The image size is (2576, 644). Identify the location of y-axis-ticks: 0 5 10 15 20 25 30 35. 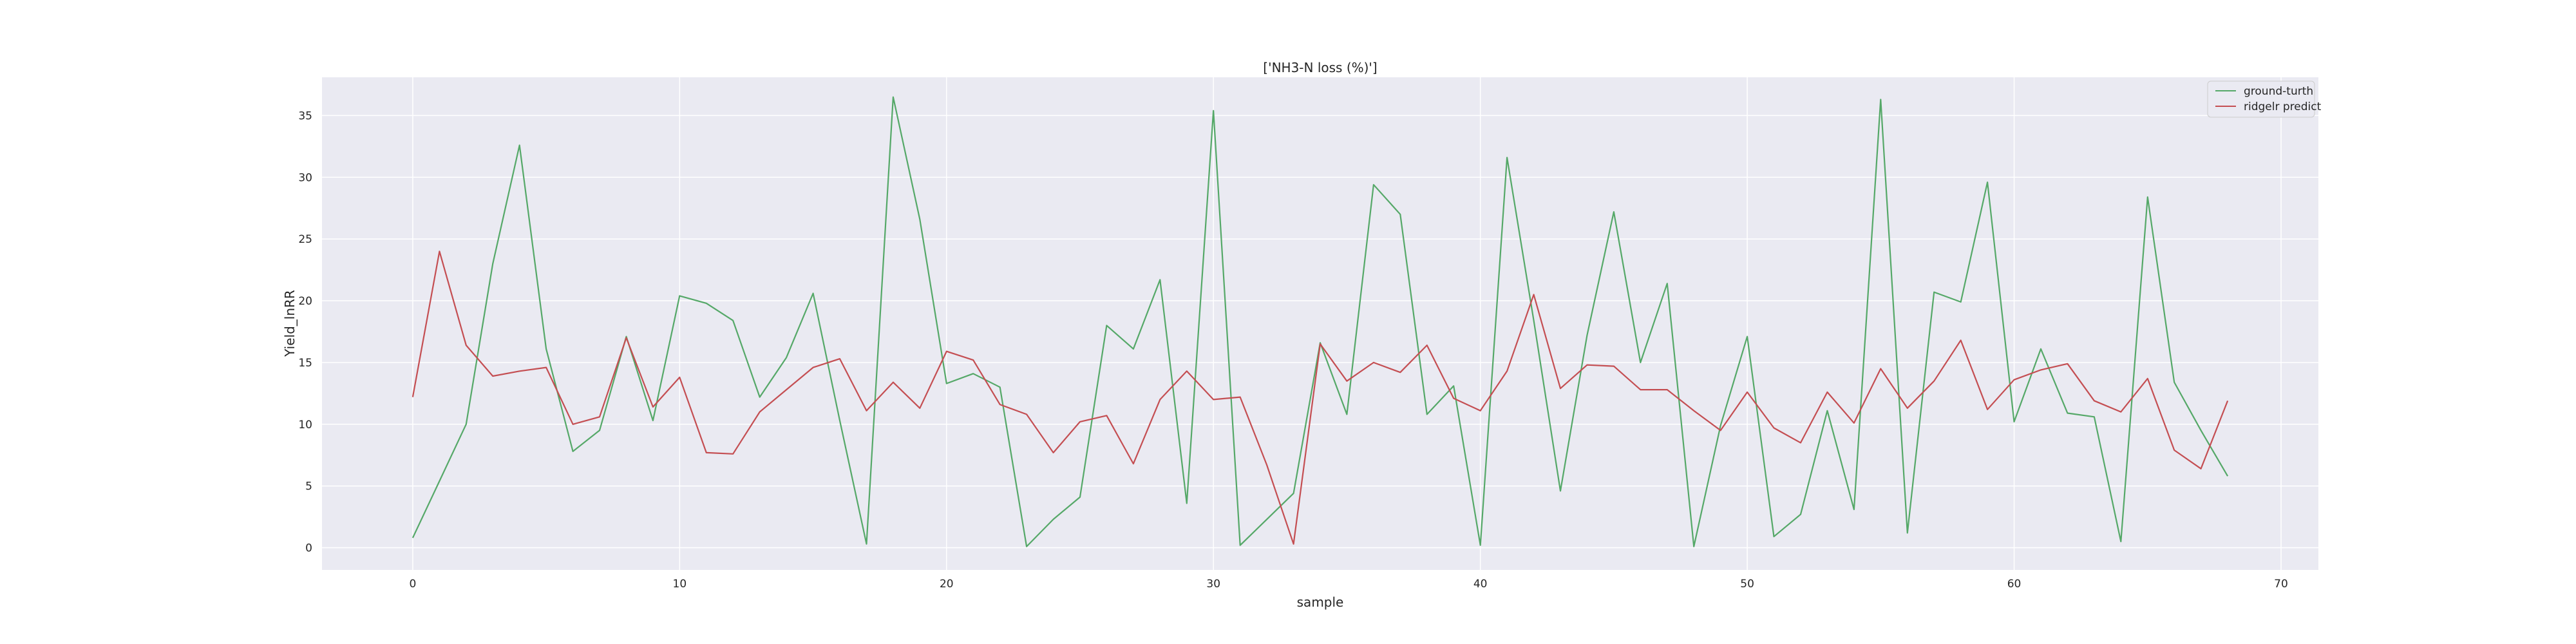
(305, 332).